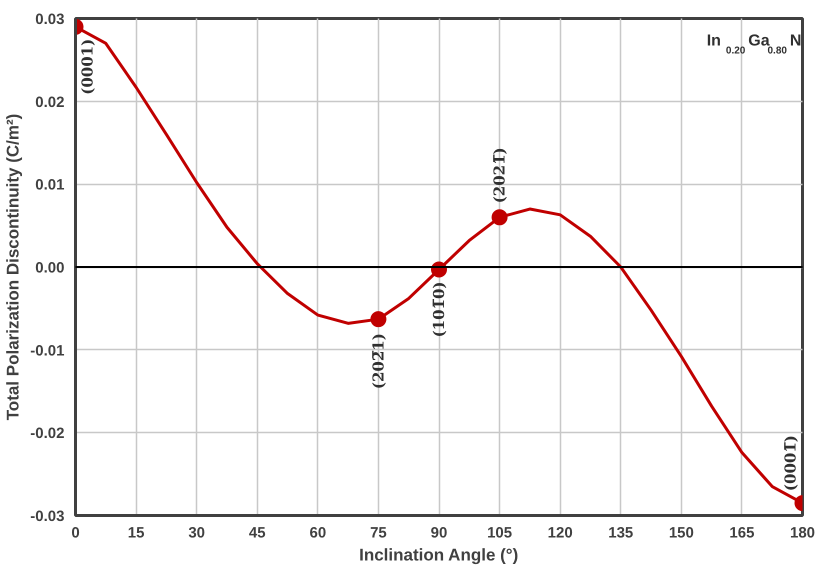 The width and height of the screenshot is (824, 567). Describe the element at coordinates (47, 433) in the screenshot. I see `y-tick-label: -0.02` at that location.